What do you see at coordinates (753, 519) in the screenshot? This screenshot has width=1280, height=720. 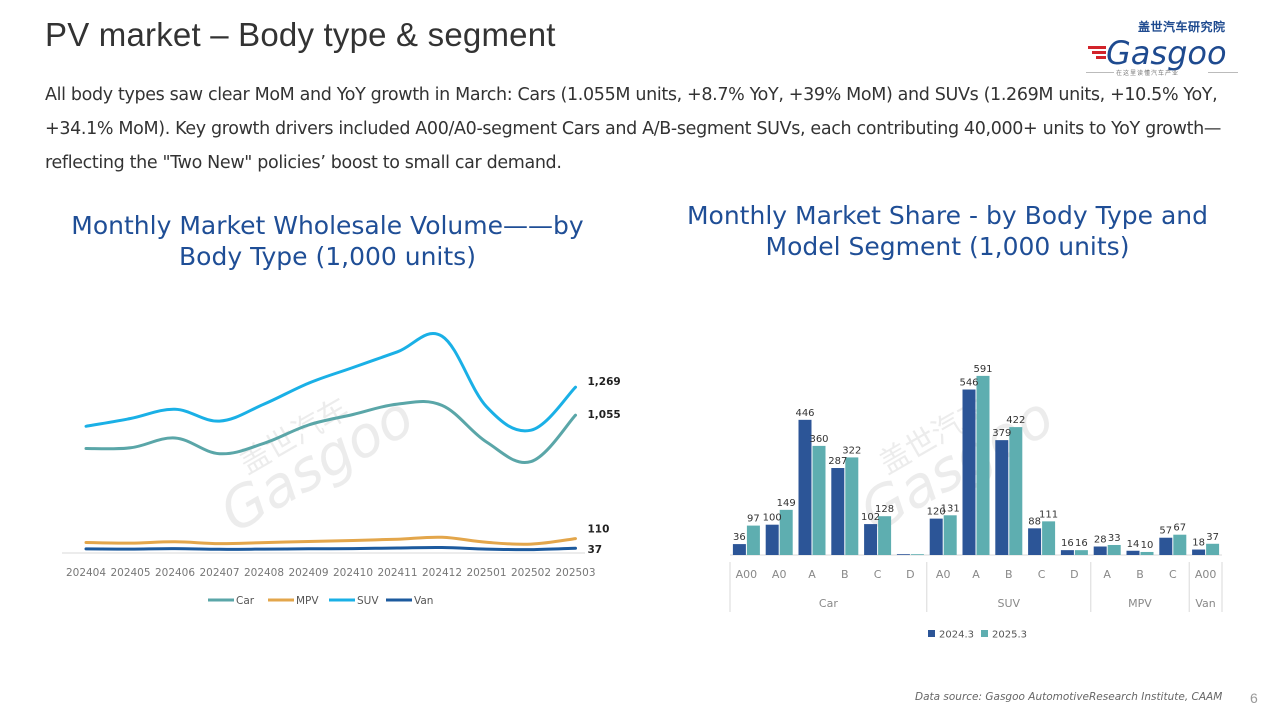 I see `bar-data-label: 97` at bounding box center [753, 519].